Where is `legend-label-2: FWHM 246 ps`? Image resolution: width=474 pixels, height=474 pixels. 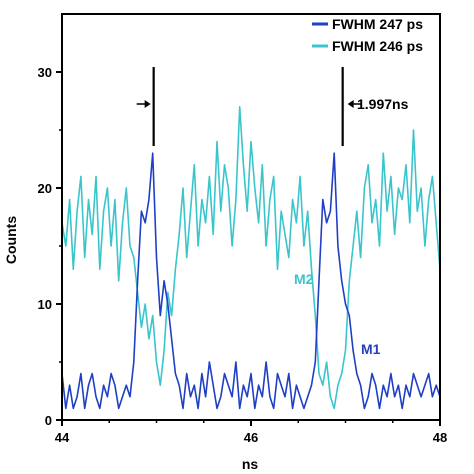
legend-label-2: FWHM 246 ps is located at coordinates (377, 46).